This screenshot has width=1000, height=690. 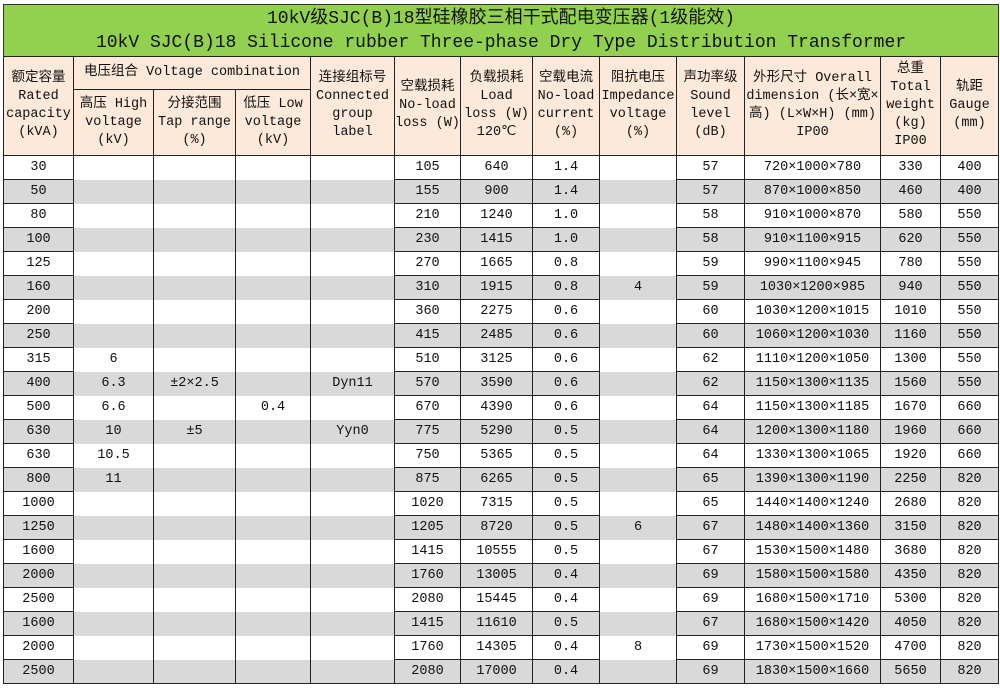 I want to click on cell-overall-dimension: 1390×1300×1190, so click(x=812, y=479).